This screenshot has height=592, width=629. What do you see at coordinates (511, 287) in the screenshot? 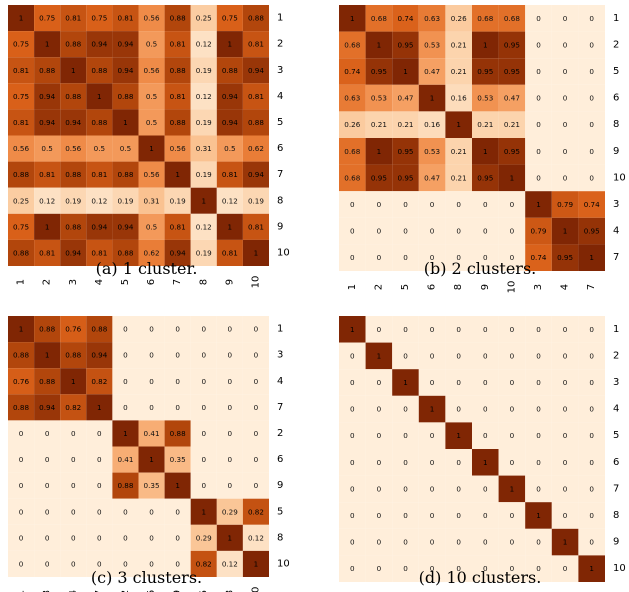
I see `column-tick-label: 10` at bounding box center [511, 287].